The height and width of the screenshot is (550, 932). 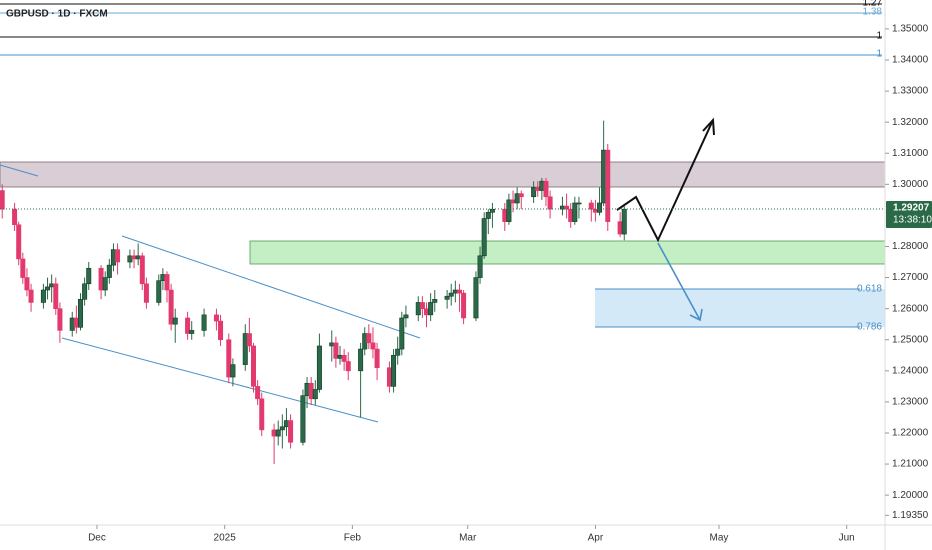 What do you see at coordinates (910, 122) in the screenshot?
I see `y-tick-label: 1.32000` at bounding box center [910, 122].